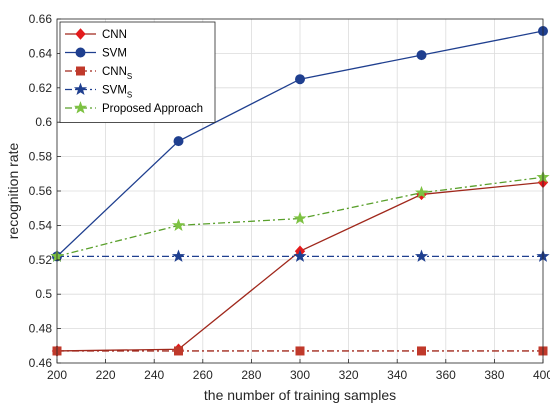 The width and height of the screenshot is (550, 408). I want to click on x-tick-label: 320, so click(349, 375).